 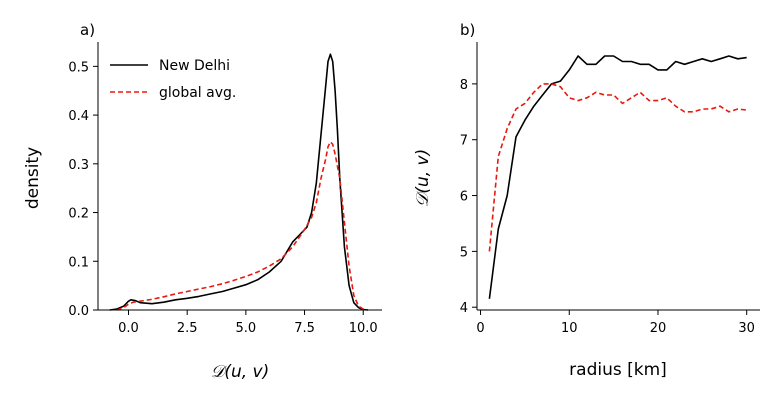 I want to click on panel-a-y-label: density, so click(x=33, y=178).